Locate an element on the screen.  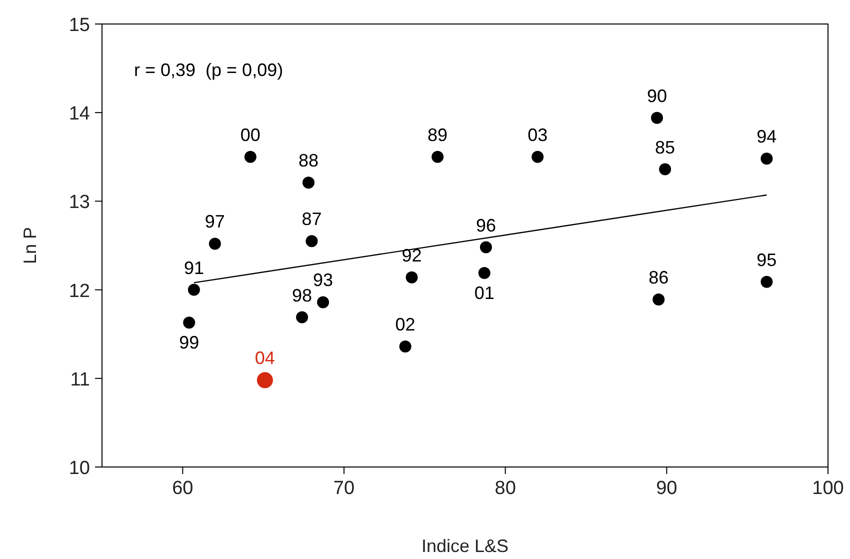
annotation: 85 is located at coordinates (665, 147).